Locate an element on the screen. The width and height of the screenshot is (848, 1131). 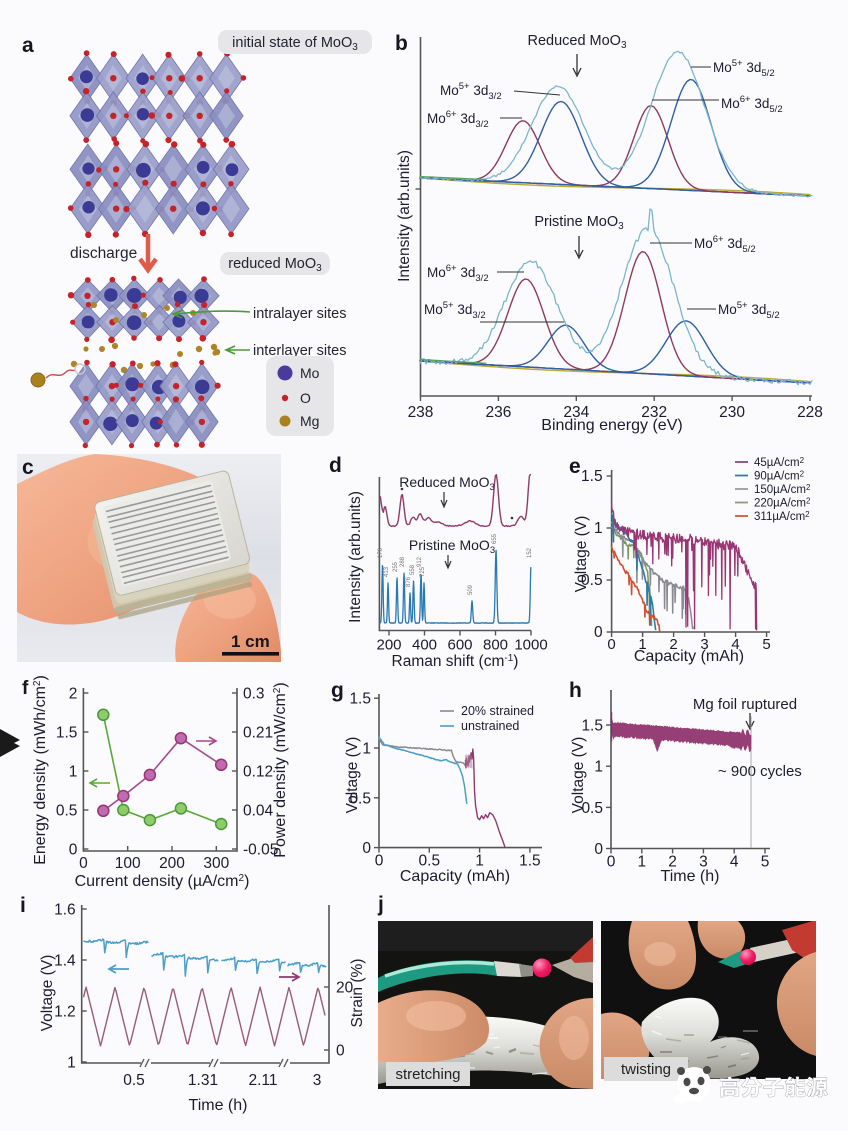
svg-text: 311µA/cm2 is located at coordinates (782, 516).